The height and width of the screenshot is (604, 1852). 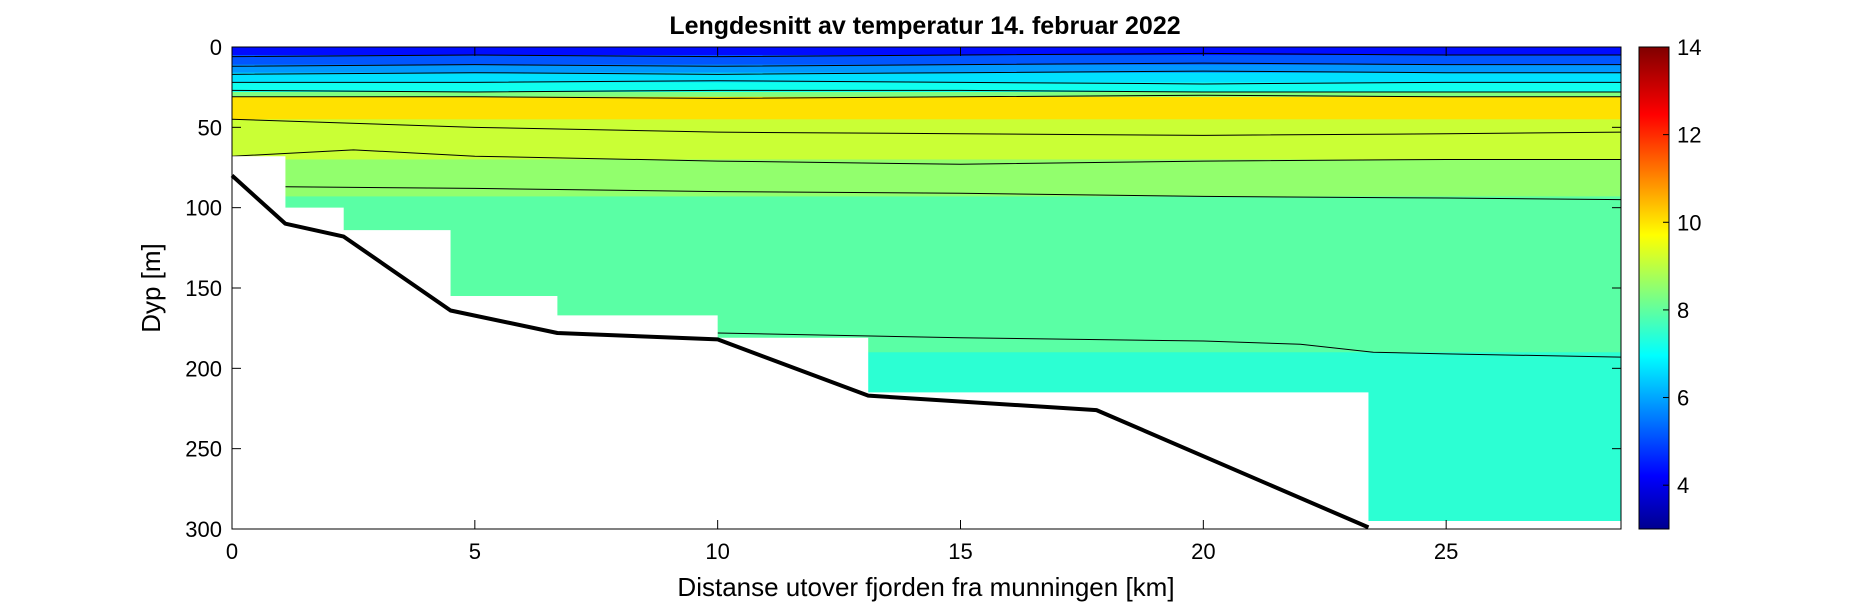 What do you see at coordinates (1683, 310) in the screenshot?
I see `colorbar-tick-label: 8` at bounding box center [1683, 310].